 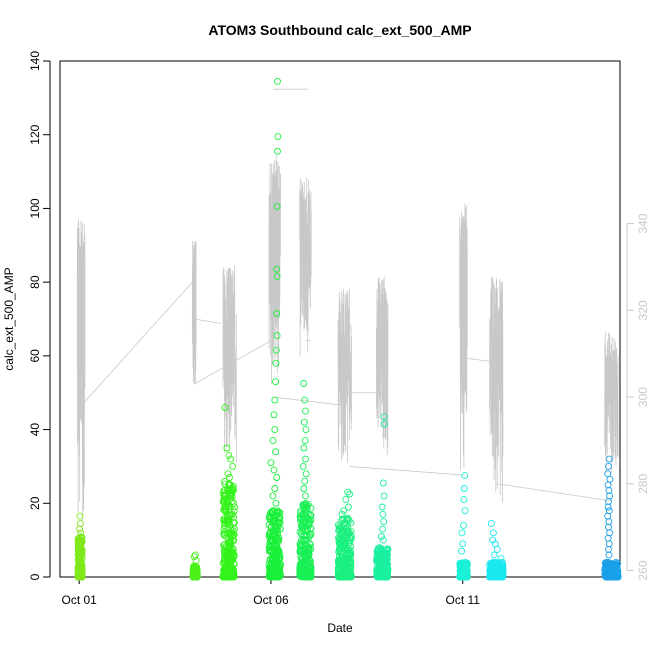 I want to click on x-axis-title: Date, so click(x=340, y=628).